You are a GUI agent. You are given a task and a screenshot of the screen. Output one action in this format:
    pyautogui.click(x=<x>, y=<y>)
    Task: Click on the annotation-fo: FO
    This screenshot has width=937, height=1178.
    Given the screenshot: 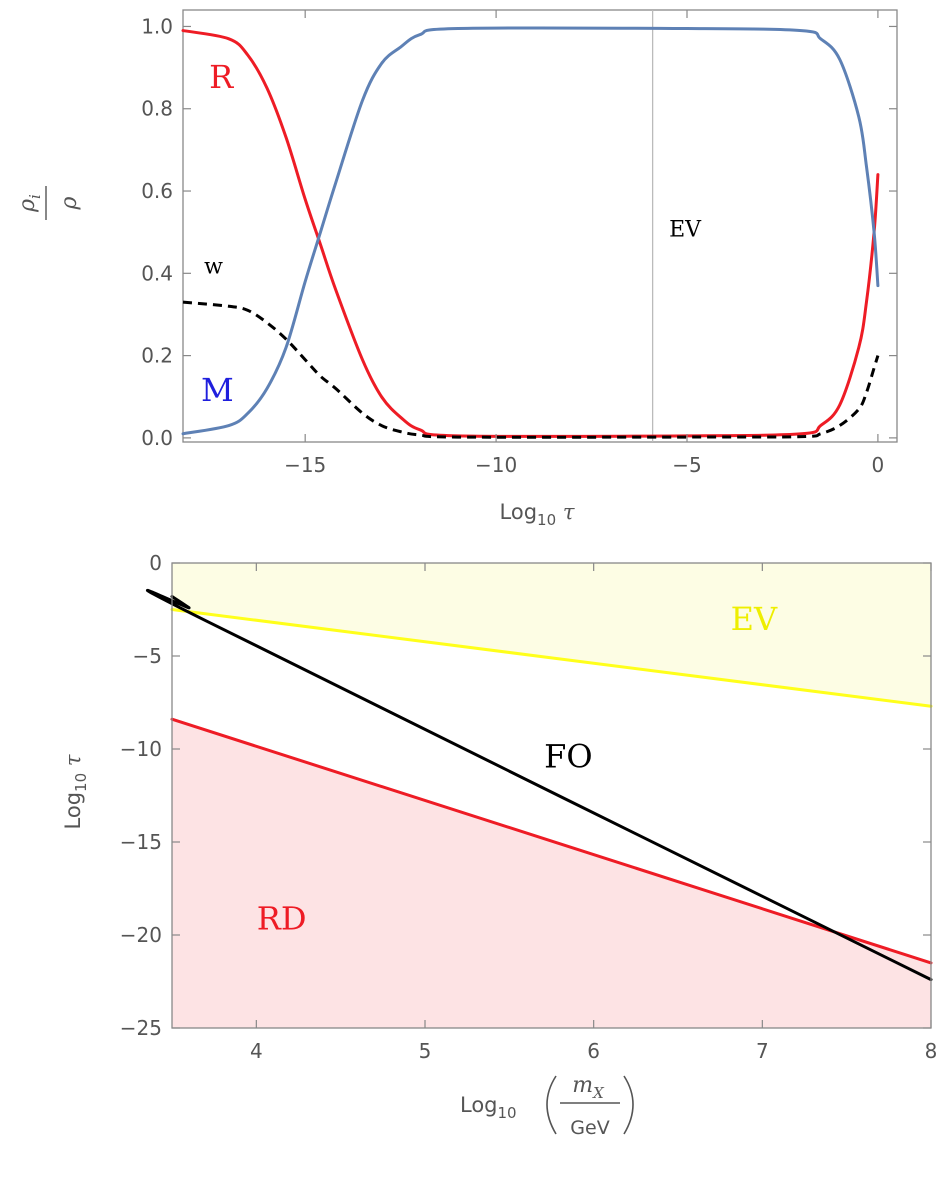 What is the action you would take?
    pyautogui.click(x=568, y=757)
    